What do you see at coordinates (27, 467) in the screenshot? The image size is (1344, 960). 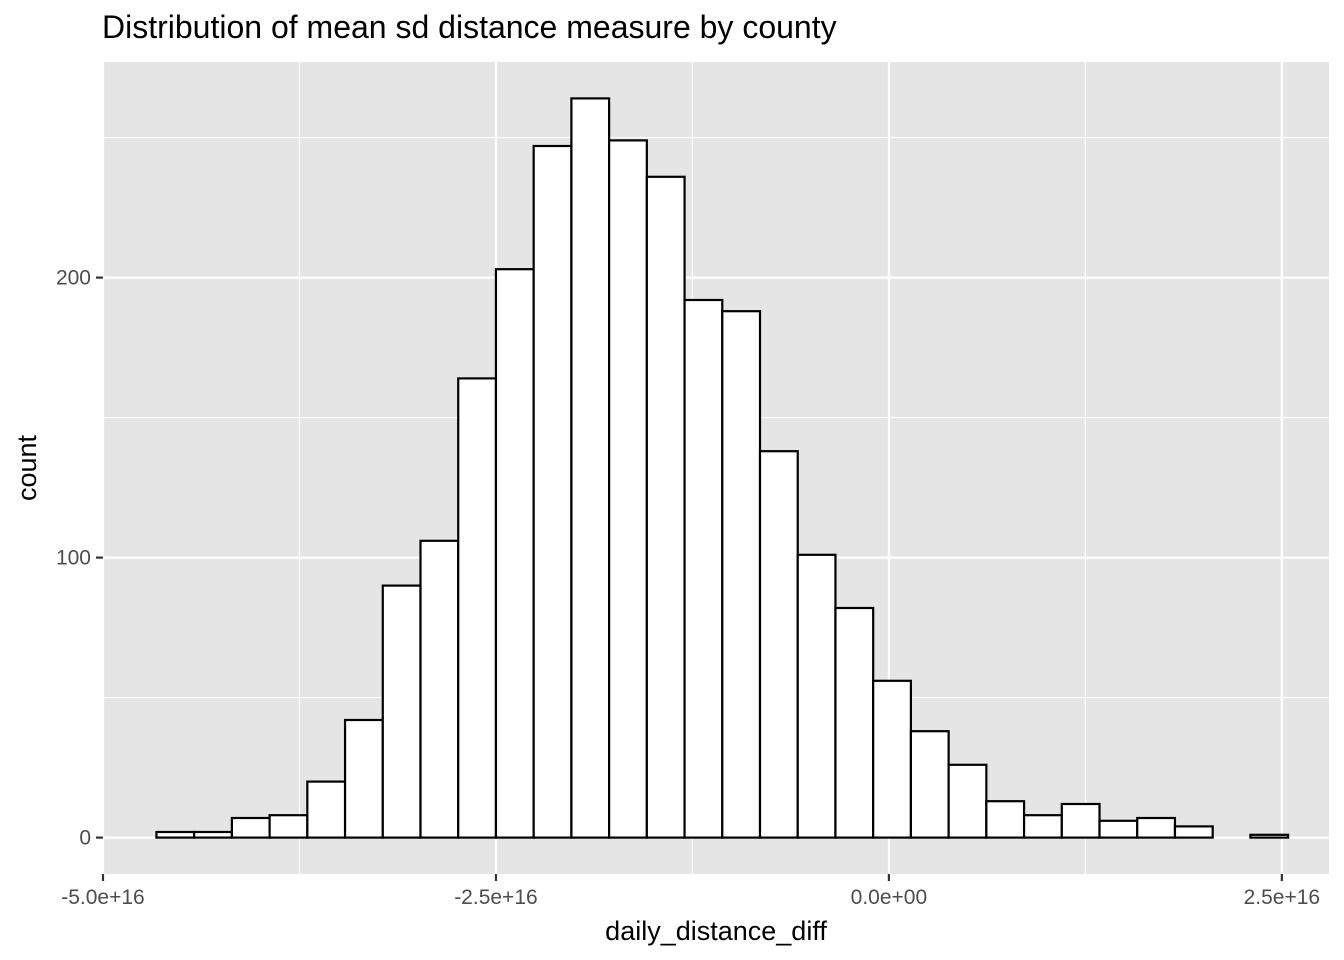 I see `y-axis-title: count` at bounding box center [27, 467].